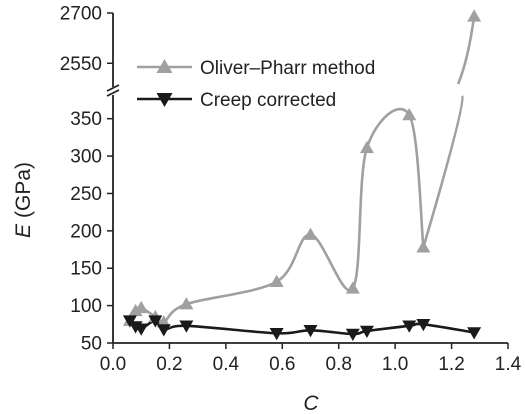 The height and width of the screenshot is (414, 525). Describe the element at coordinates (311, 403) in the screenshot. I see `x-axis-title: C` at that location.